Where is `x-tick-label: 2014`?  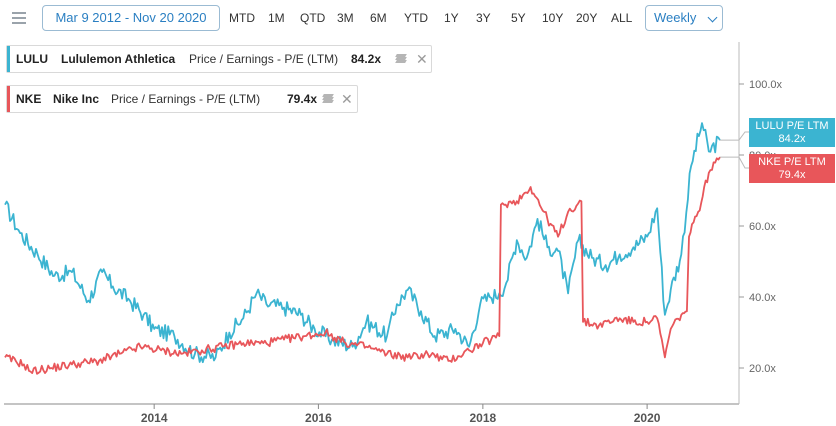
x-tick-label: 2014 is located at coordinates (154, 418).